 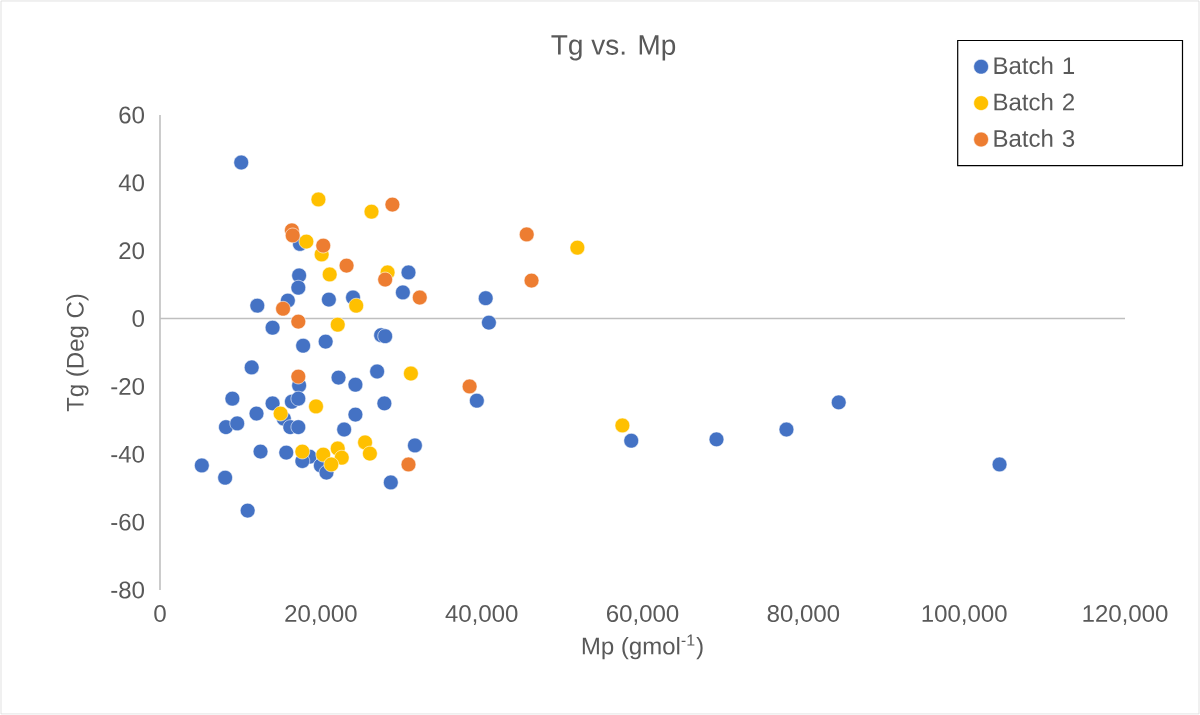 What do you see at coordinates (481, 615) in the screenshot?
I see `x-tick-label: 40,000` at bounding box center [481, 615].